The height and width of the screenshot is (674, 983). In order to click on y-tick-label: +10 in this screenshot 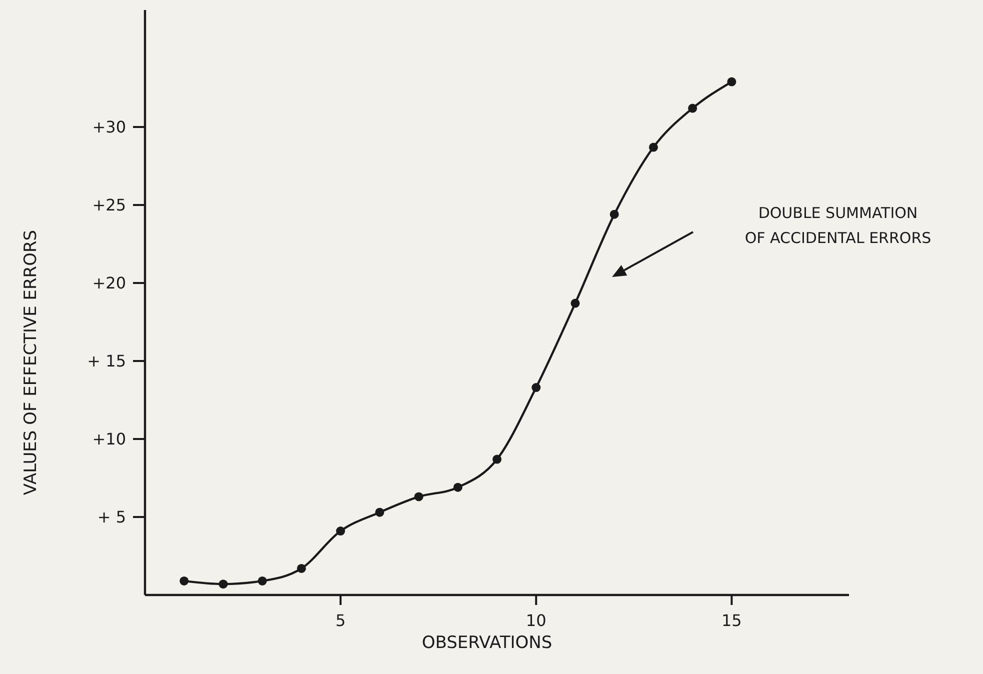, I will do `click(109, 439)`.